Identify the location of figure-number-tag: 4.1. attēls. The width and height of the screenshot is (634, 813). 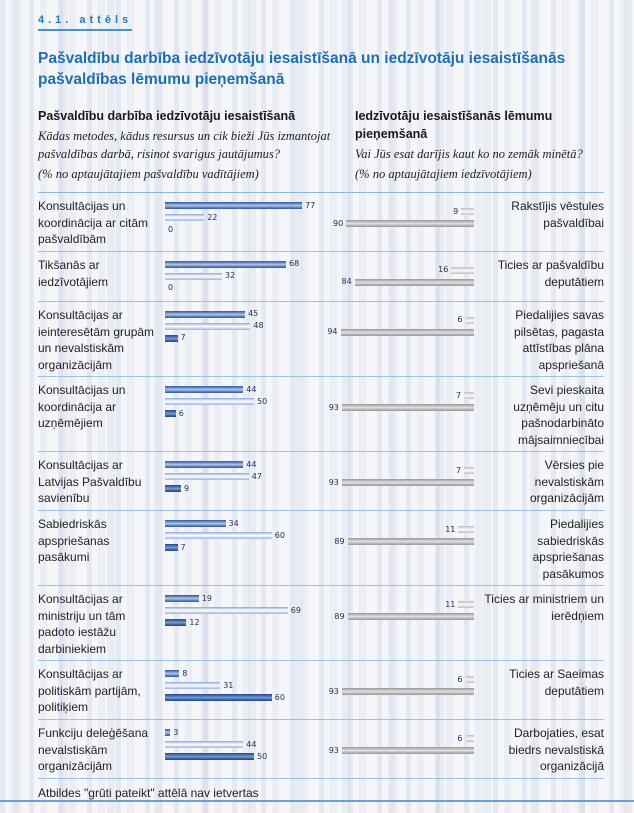
(85, 22).